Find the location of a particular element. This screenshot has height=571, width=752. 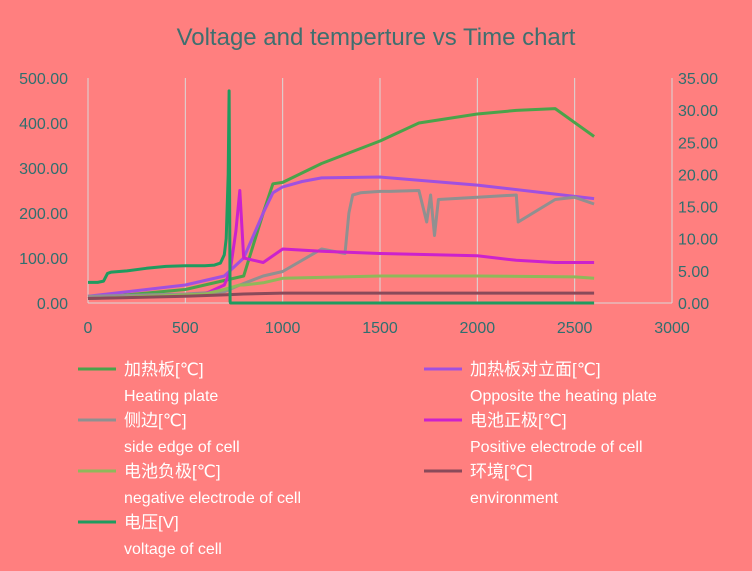

legend-label: 环境[℃] is located at coordinates (501, 471).